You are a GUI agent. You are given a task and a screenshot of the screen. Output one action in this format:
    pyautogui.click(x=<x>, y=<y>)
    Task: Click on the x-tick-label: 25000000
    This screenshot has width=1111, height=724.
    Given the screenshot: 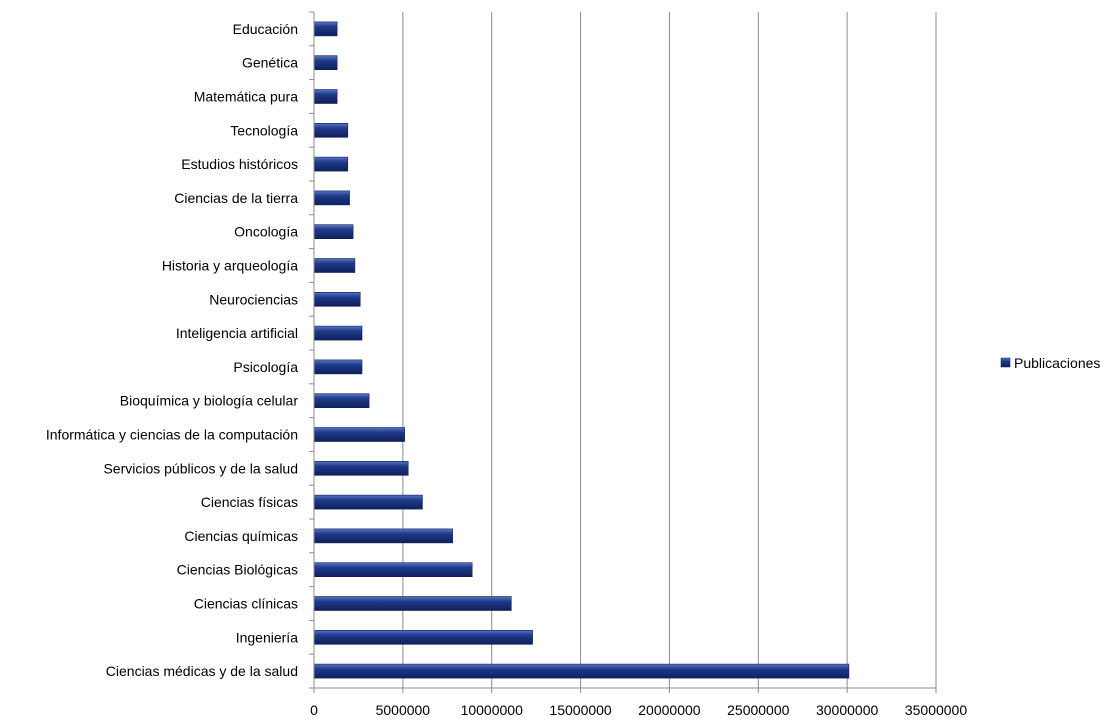 What is the action you would take?
    pyautogui.click(x=758, y=710)
    